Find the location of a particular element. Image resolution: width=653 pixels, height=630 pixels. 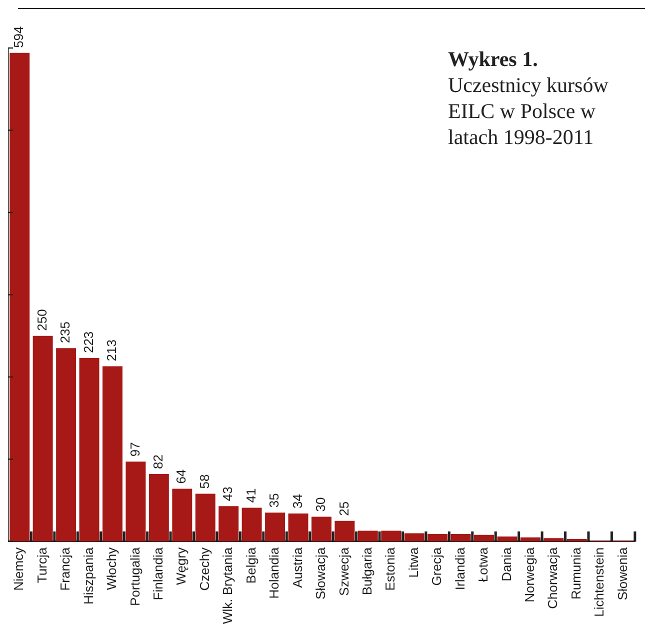

x-tick-label: Belgia is located at coordinates (250, 565).